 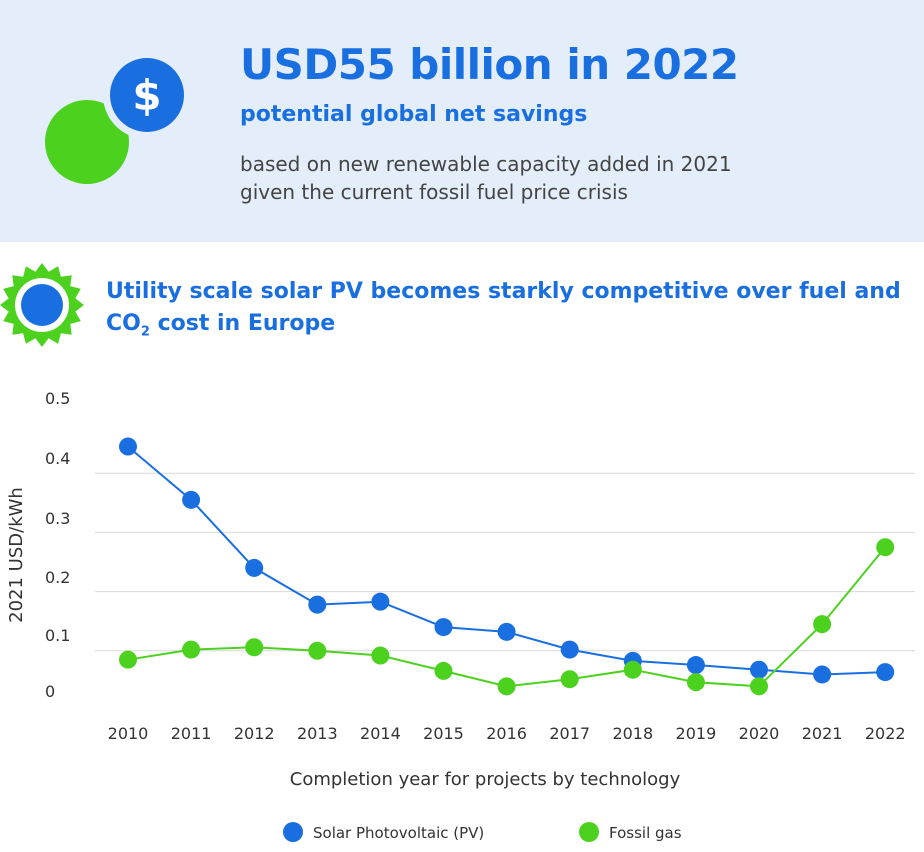 What do you see at coordinates (589, 832) in the screenshot?
I see `legend-marker-gas` at bounding box center [589, 832].